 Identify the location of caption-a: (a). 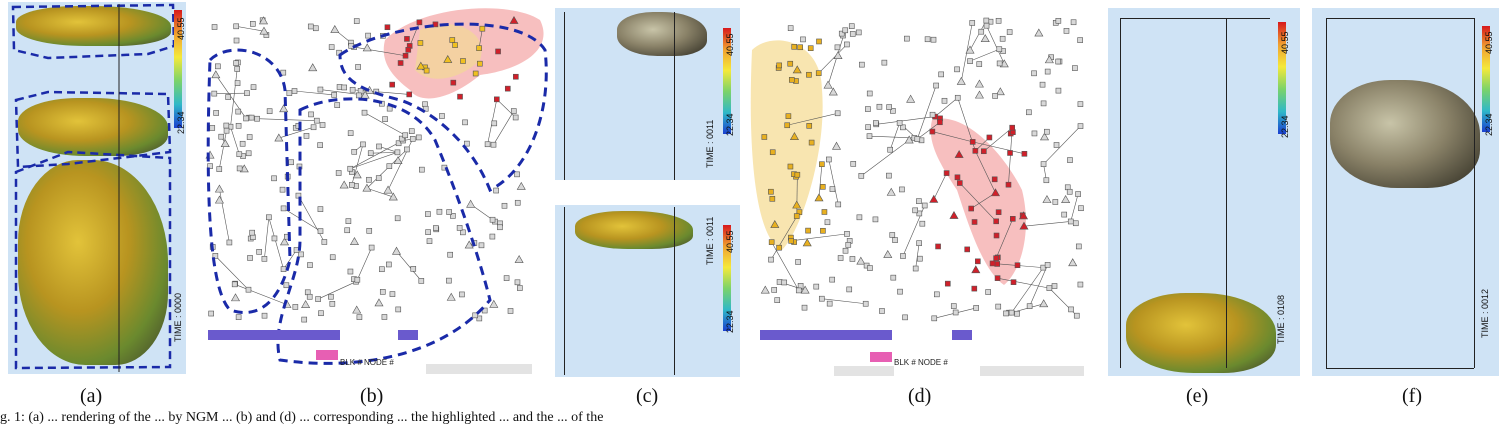
(91, 396).